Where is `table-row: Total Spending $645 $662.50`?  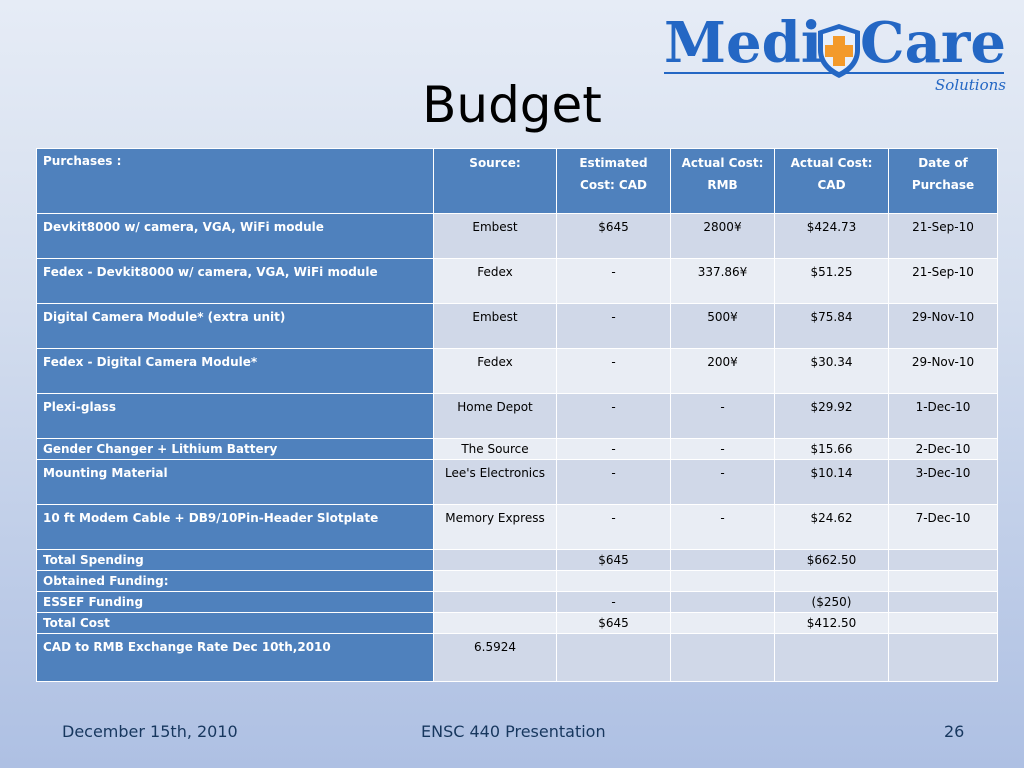 table-row: Total Spending $645 $662.50 is located at coordinates (517, 560).